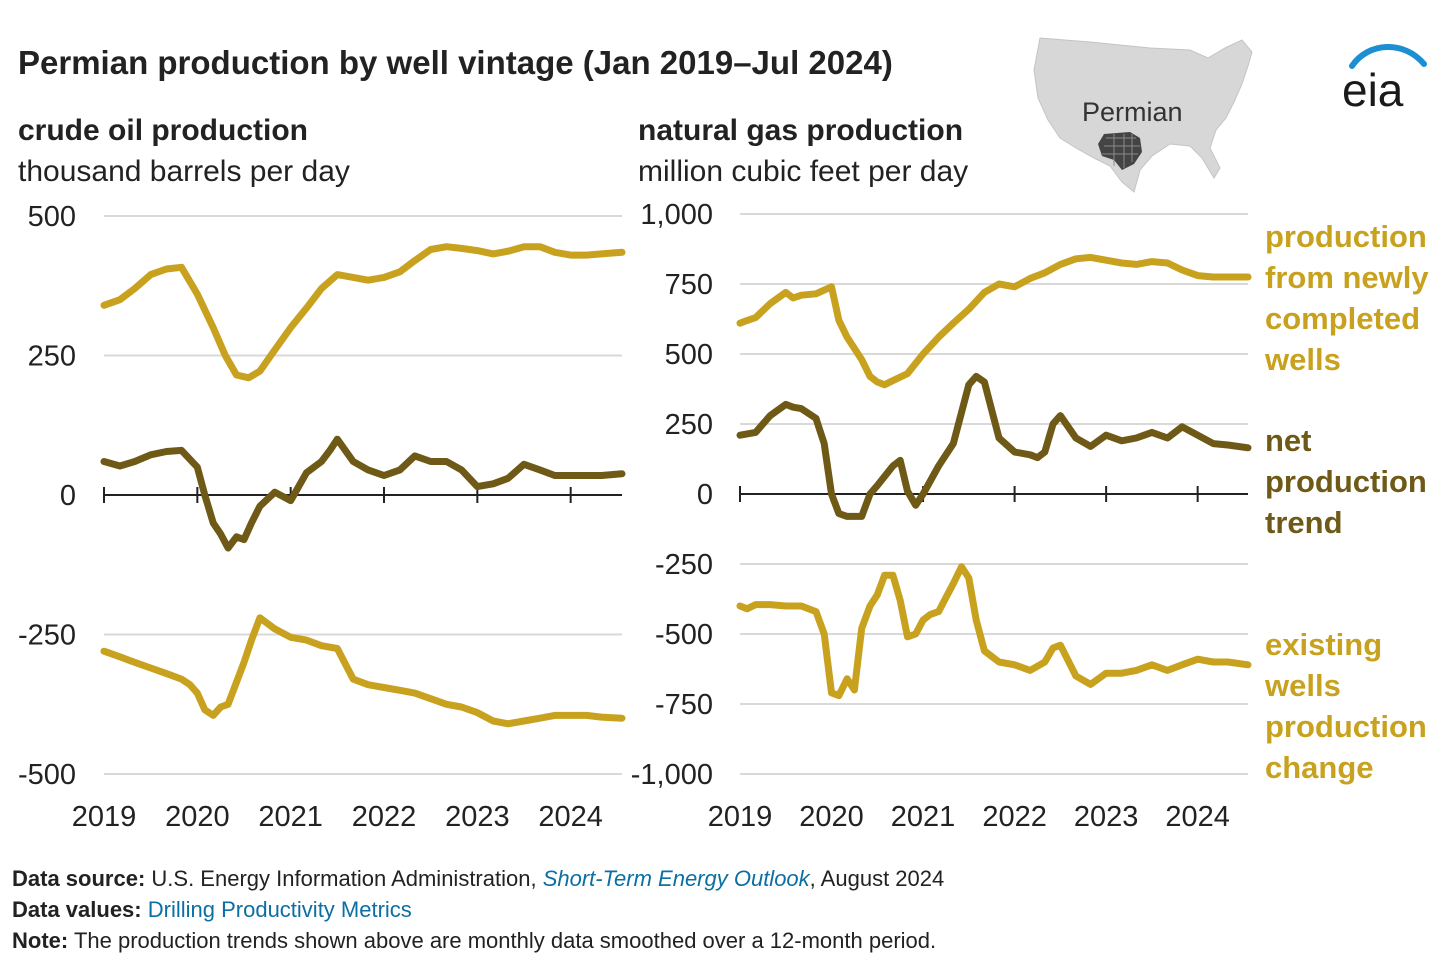 The height and width of the screenshot is (971, 1456). What do you see at coordinates (1346, 706) in the screenshot?
I see `legend-existing-wells: existing wells production change` at bounding box center [1346, 706].